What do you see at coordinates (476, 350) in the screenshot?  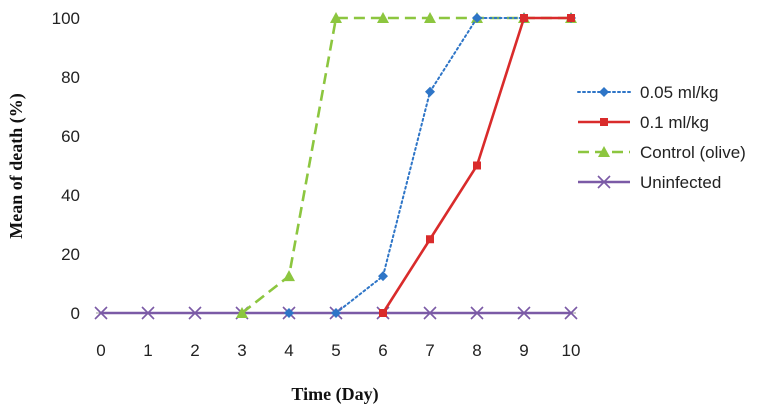 I see `x-tick-label: 8` at bounding box center [476, 350].